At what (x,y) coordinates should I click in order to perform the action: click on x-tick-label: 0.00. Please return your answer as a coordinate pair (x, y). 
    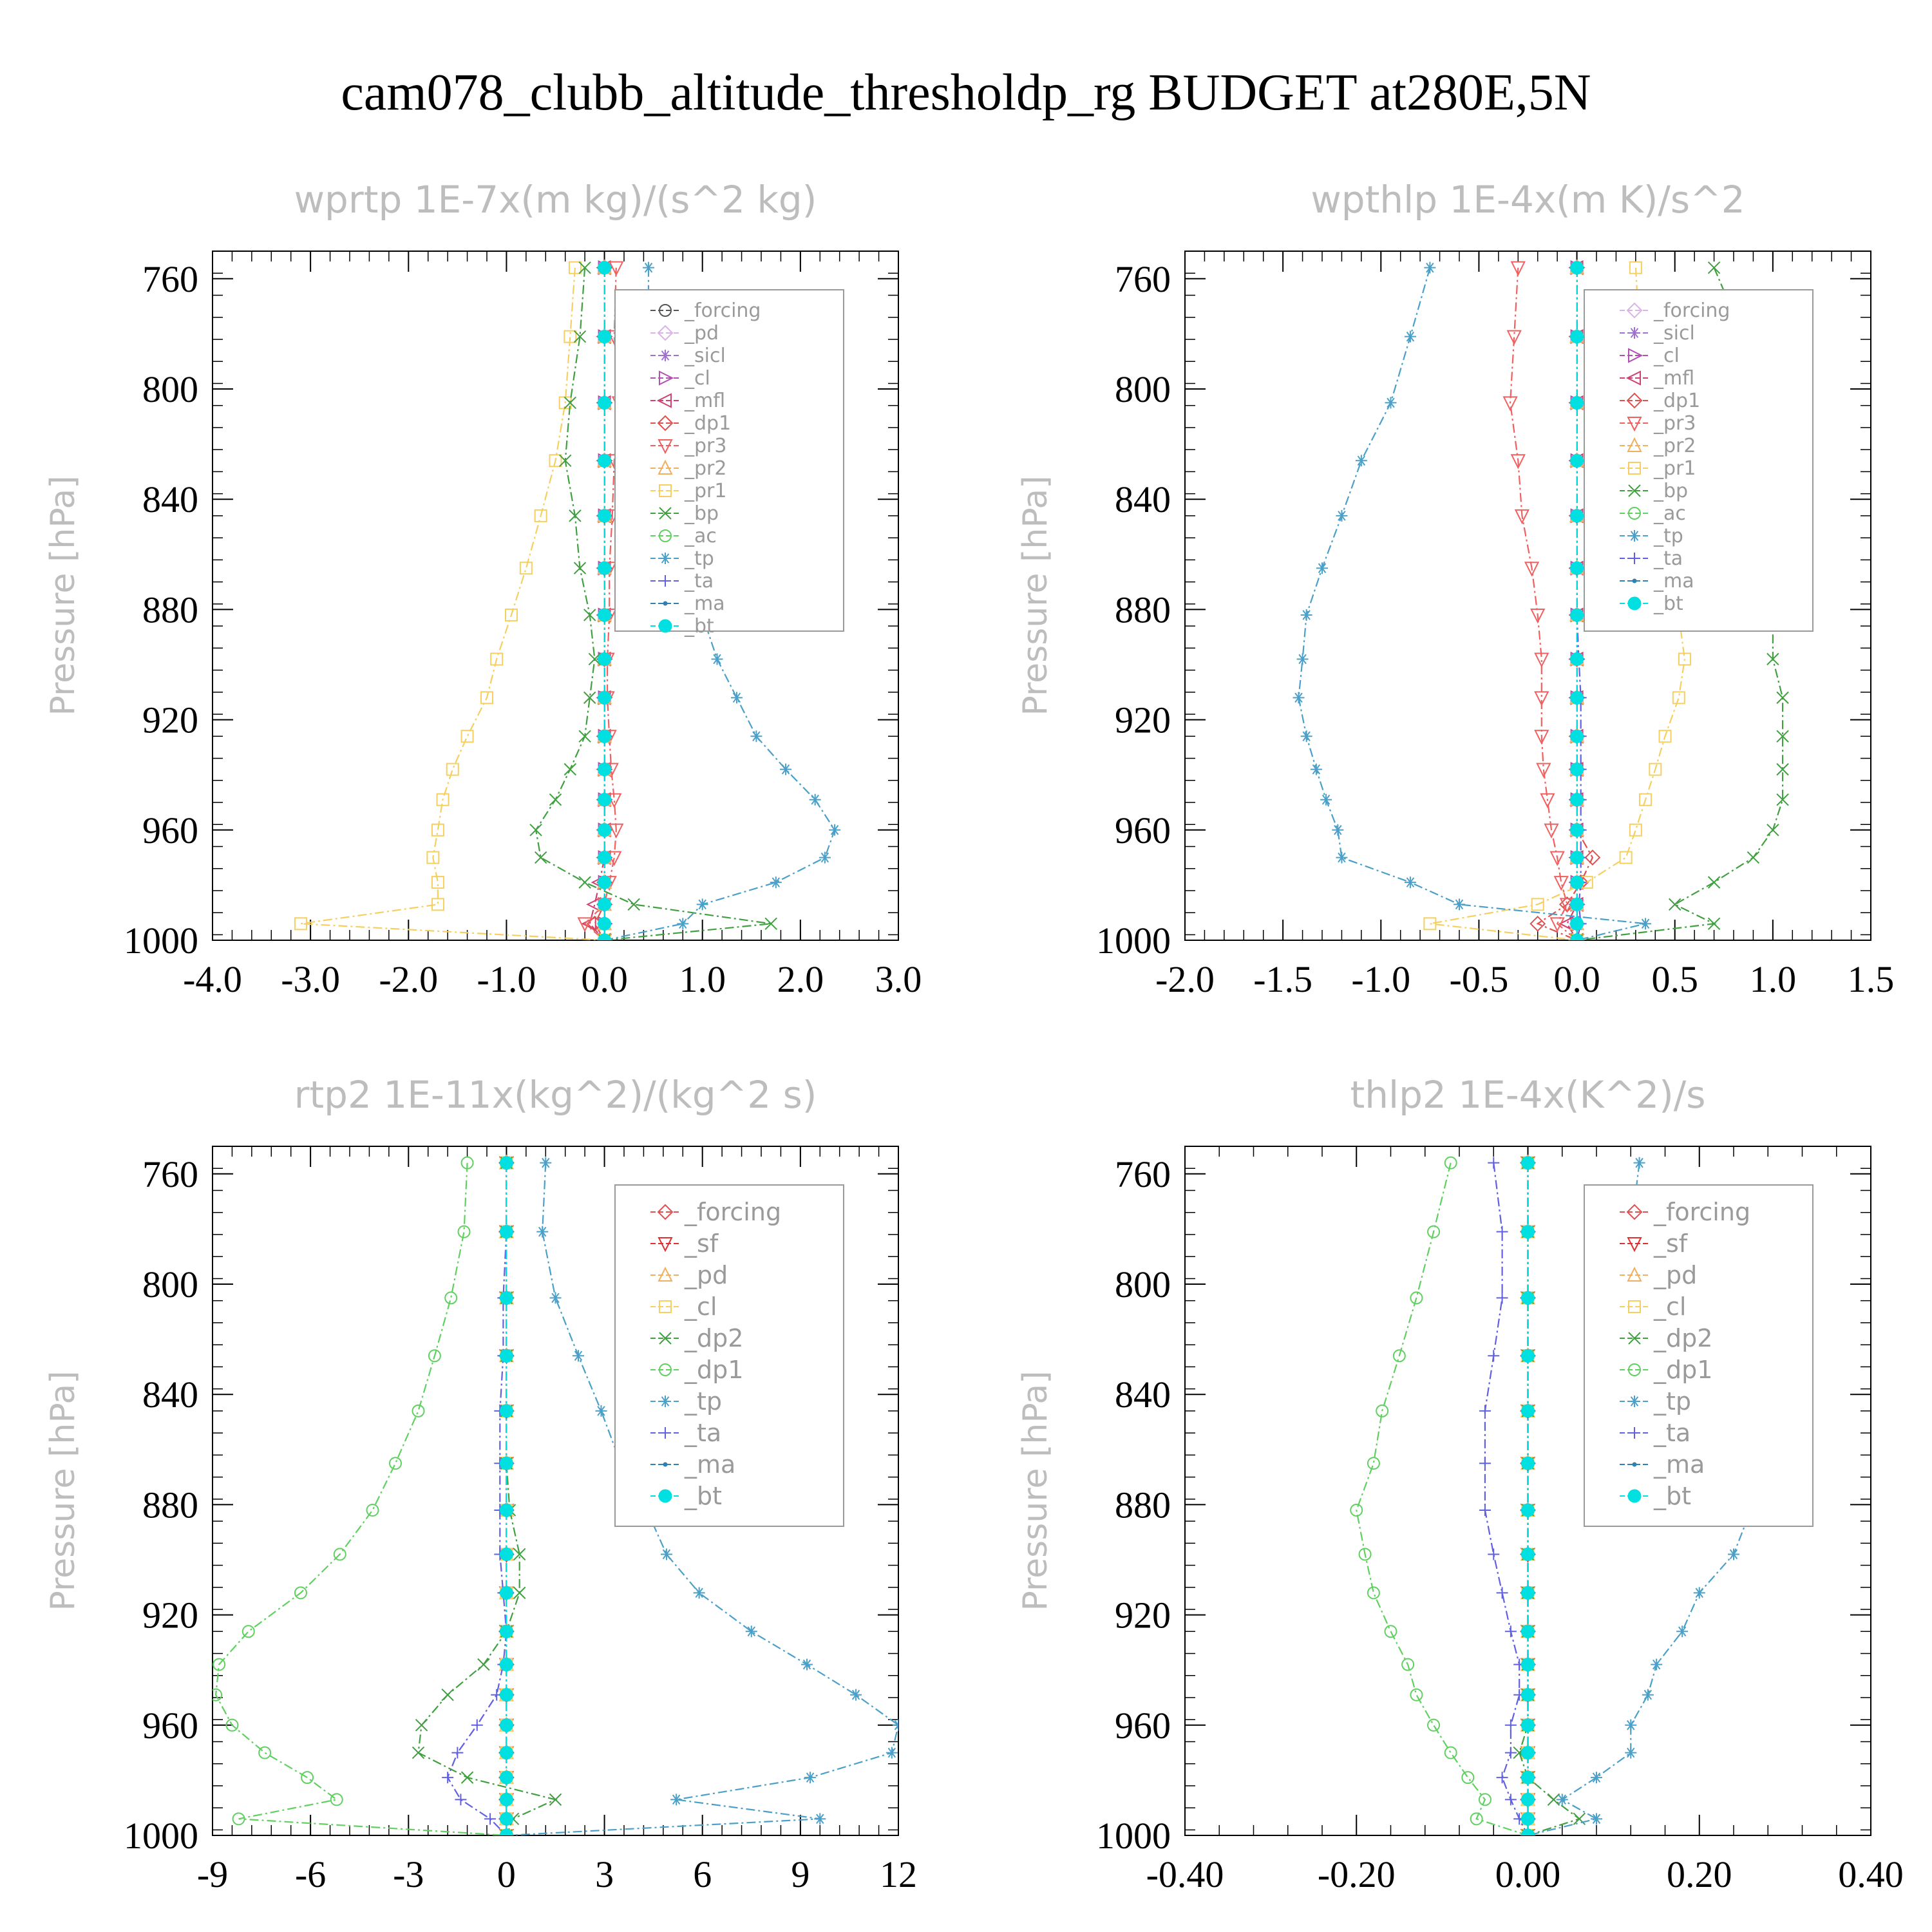
    Looking at the image, I should click on (1528, 1874).